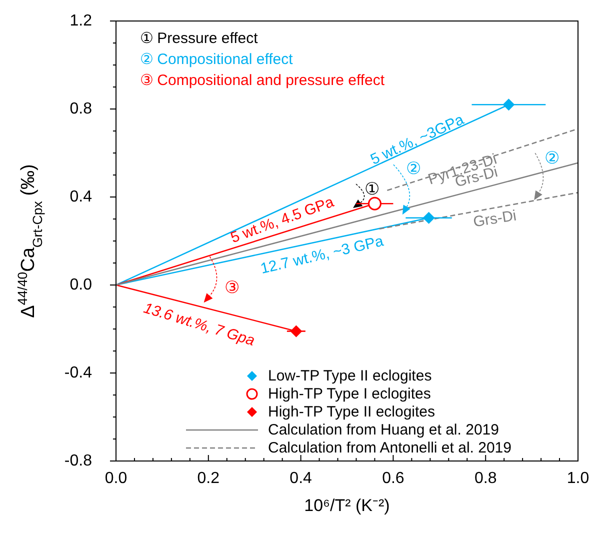  I want to click on x-axis-title: 10⁶/T² (K⁻²), so click(347, 505).